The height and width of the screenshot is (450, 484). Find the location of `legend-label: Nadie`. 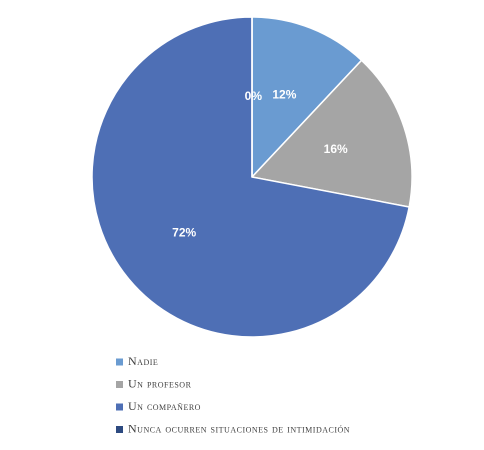

legend-label: Nadie is located at coordinates (143, 361).